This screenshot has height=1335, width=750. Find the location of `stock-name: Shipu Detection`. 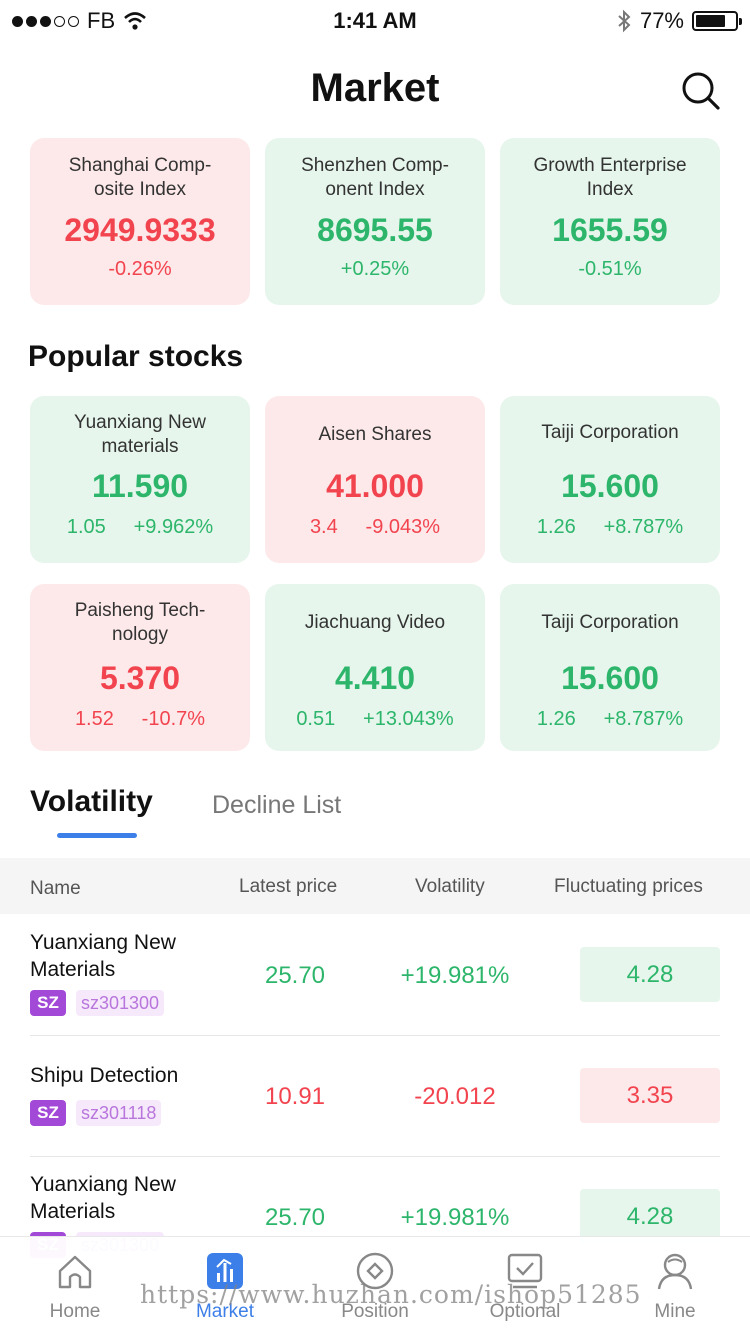

stock-name: Shipu Detection is located at coordinates (104, 1075).